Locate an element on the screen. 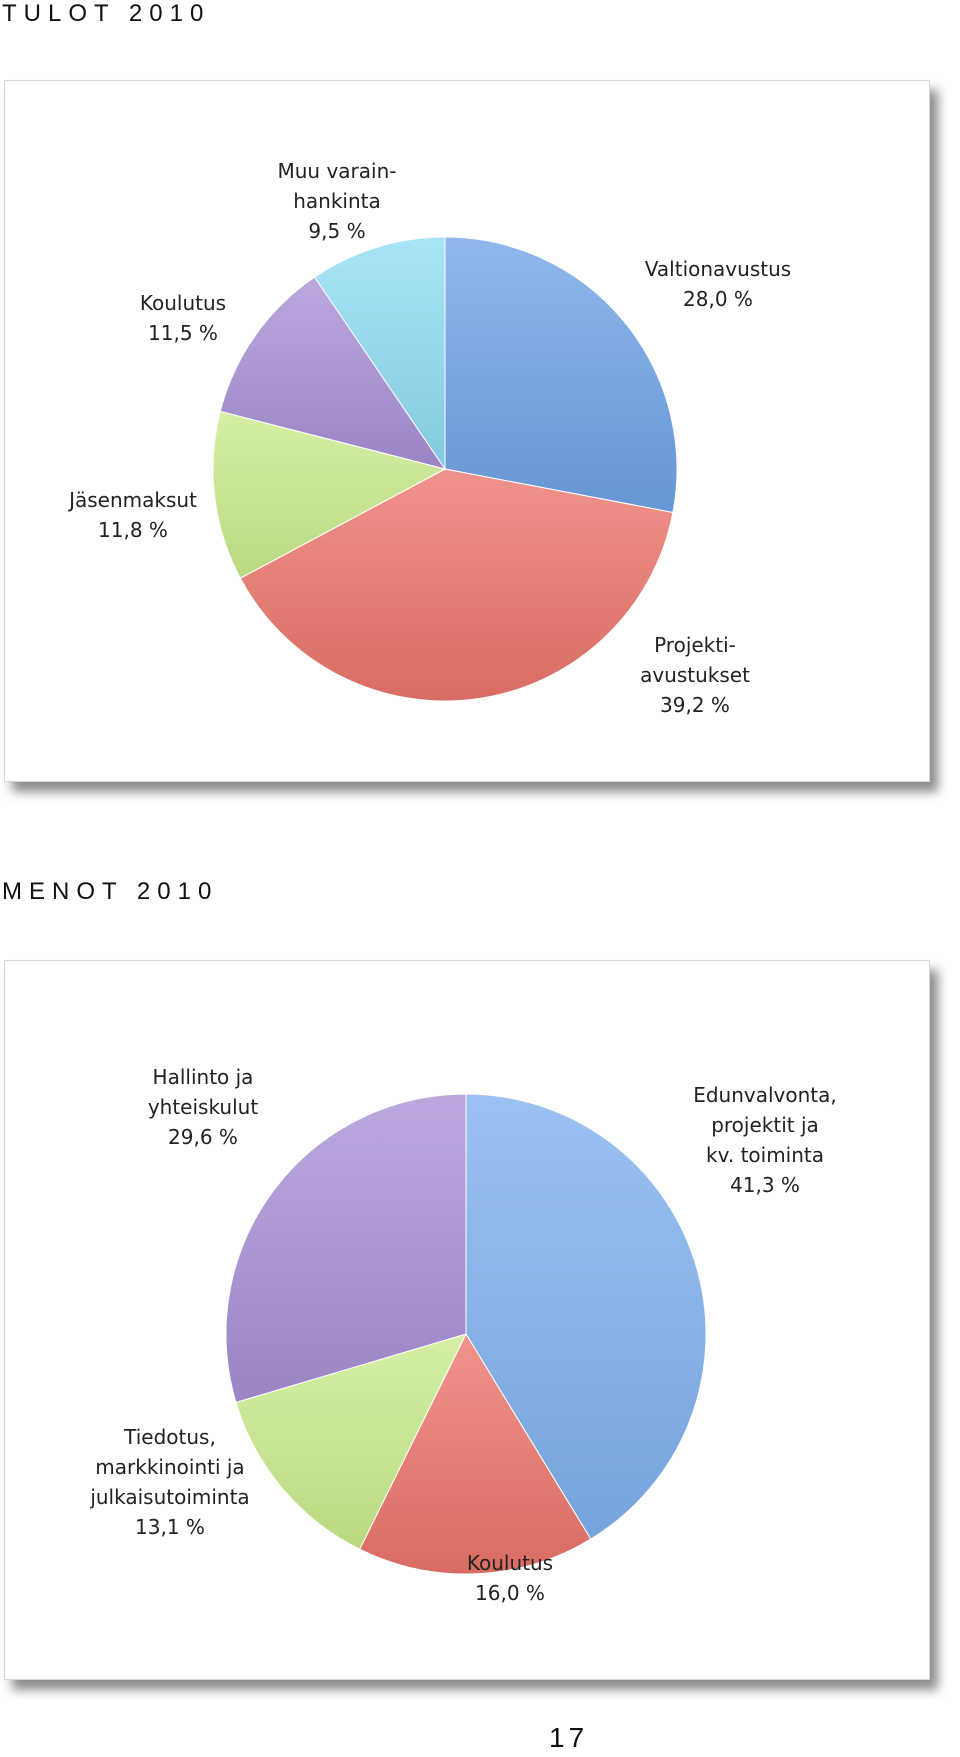 This screenshot has width=960, height=1757. pie-slice-tiedotus-markkinointi-ja-julkaisutoiminta is located at coordinates (351, 1441).